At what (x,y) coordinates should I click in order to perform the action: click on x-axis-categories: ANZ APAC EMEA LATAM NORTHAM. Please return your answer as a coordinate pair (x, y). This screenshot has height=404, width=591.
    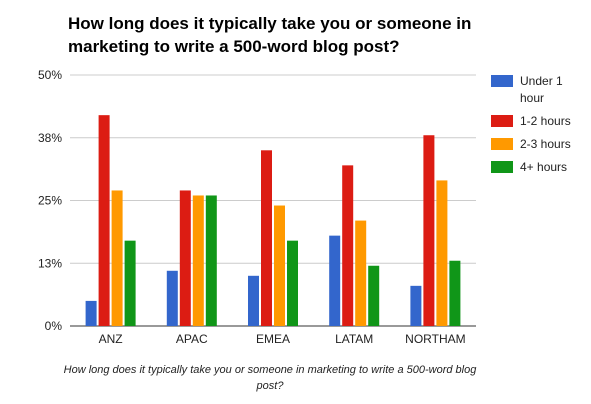
    Looking at the image, I should click on (282, 339).